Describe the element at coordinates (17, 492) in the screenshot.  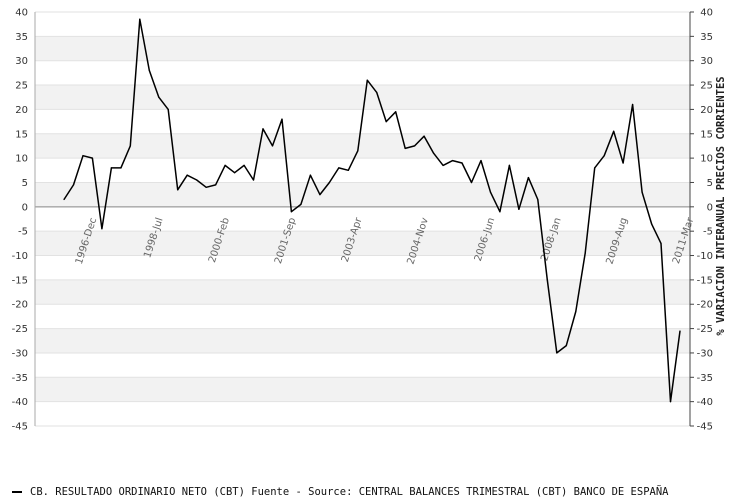
I see `legend-swatch` at that location.